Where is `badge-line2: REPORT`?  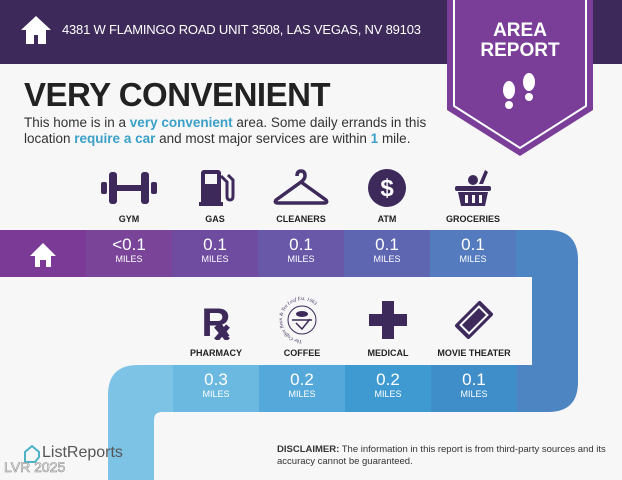 badge-line2: REPORT is located at coordinates (520, 50).